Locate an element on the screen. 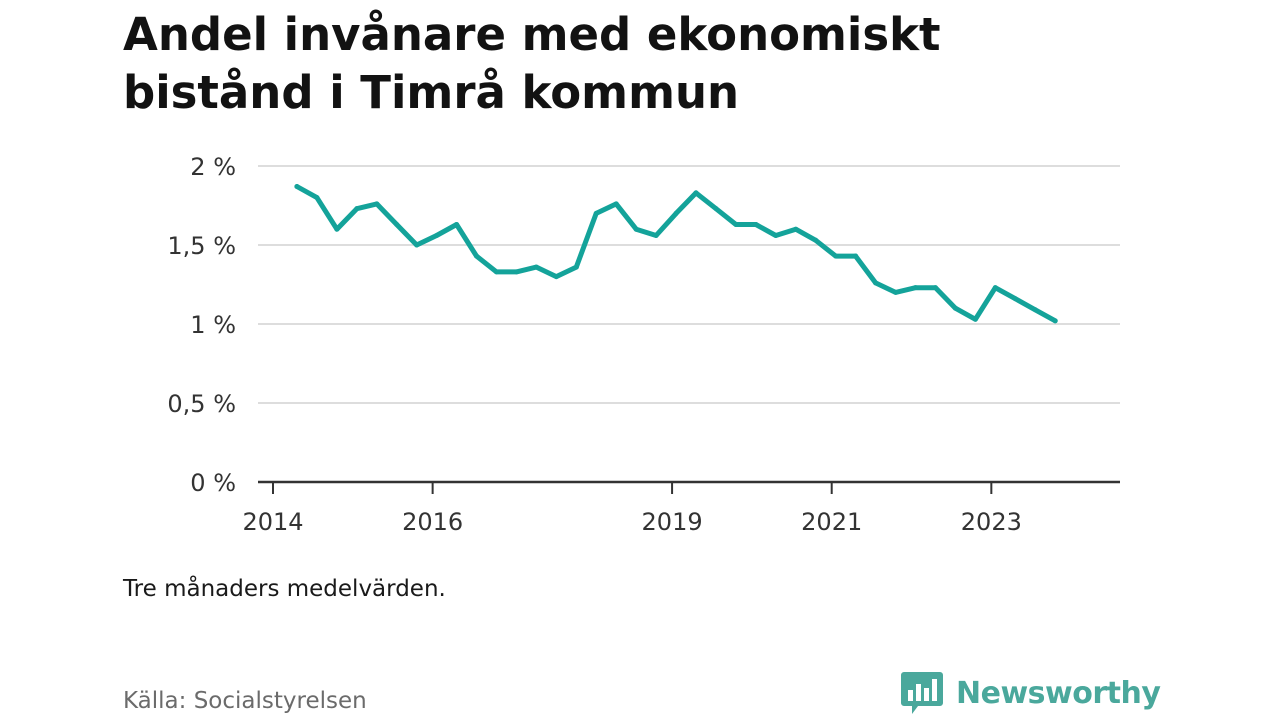 This screenshot has height=720, width=1280. bar-chart-speech-icon is located at coordinates (922, 693).